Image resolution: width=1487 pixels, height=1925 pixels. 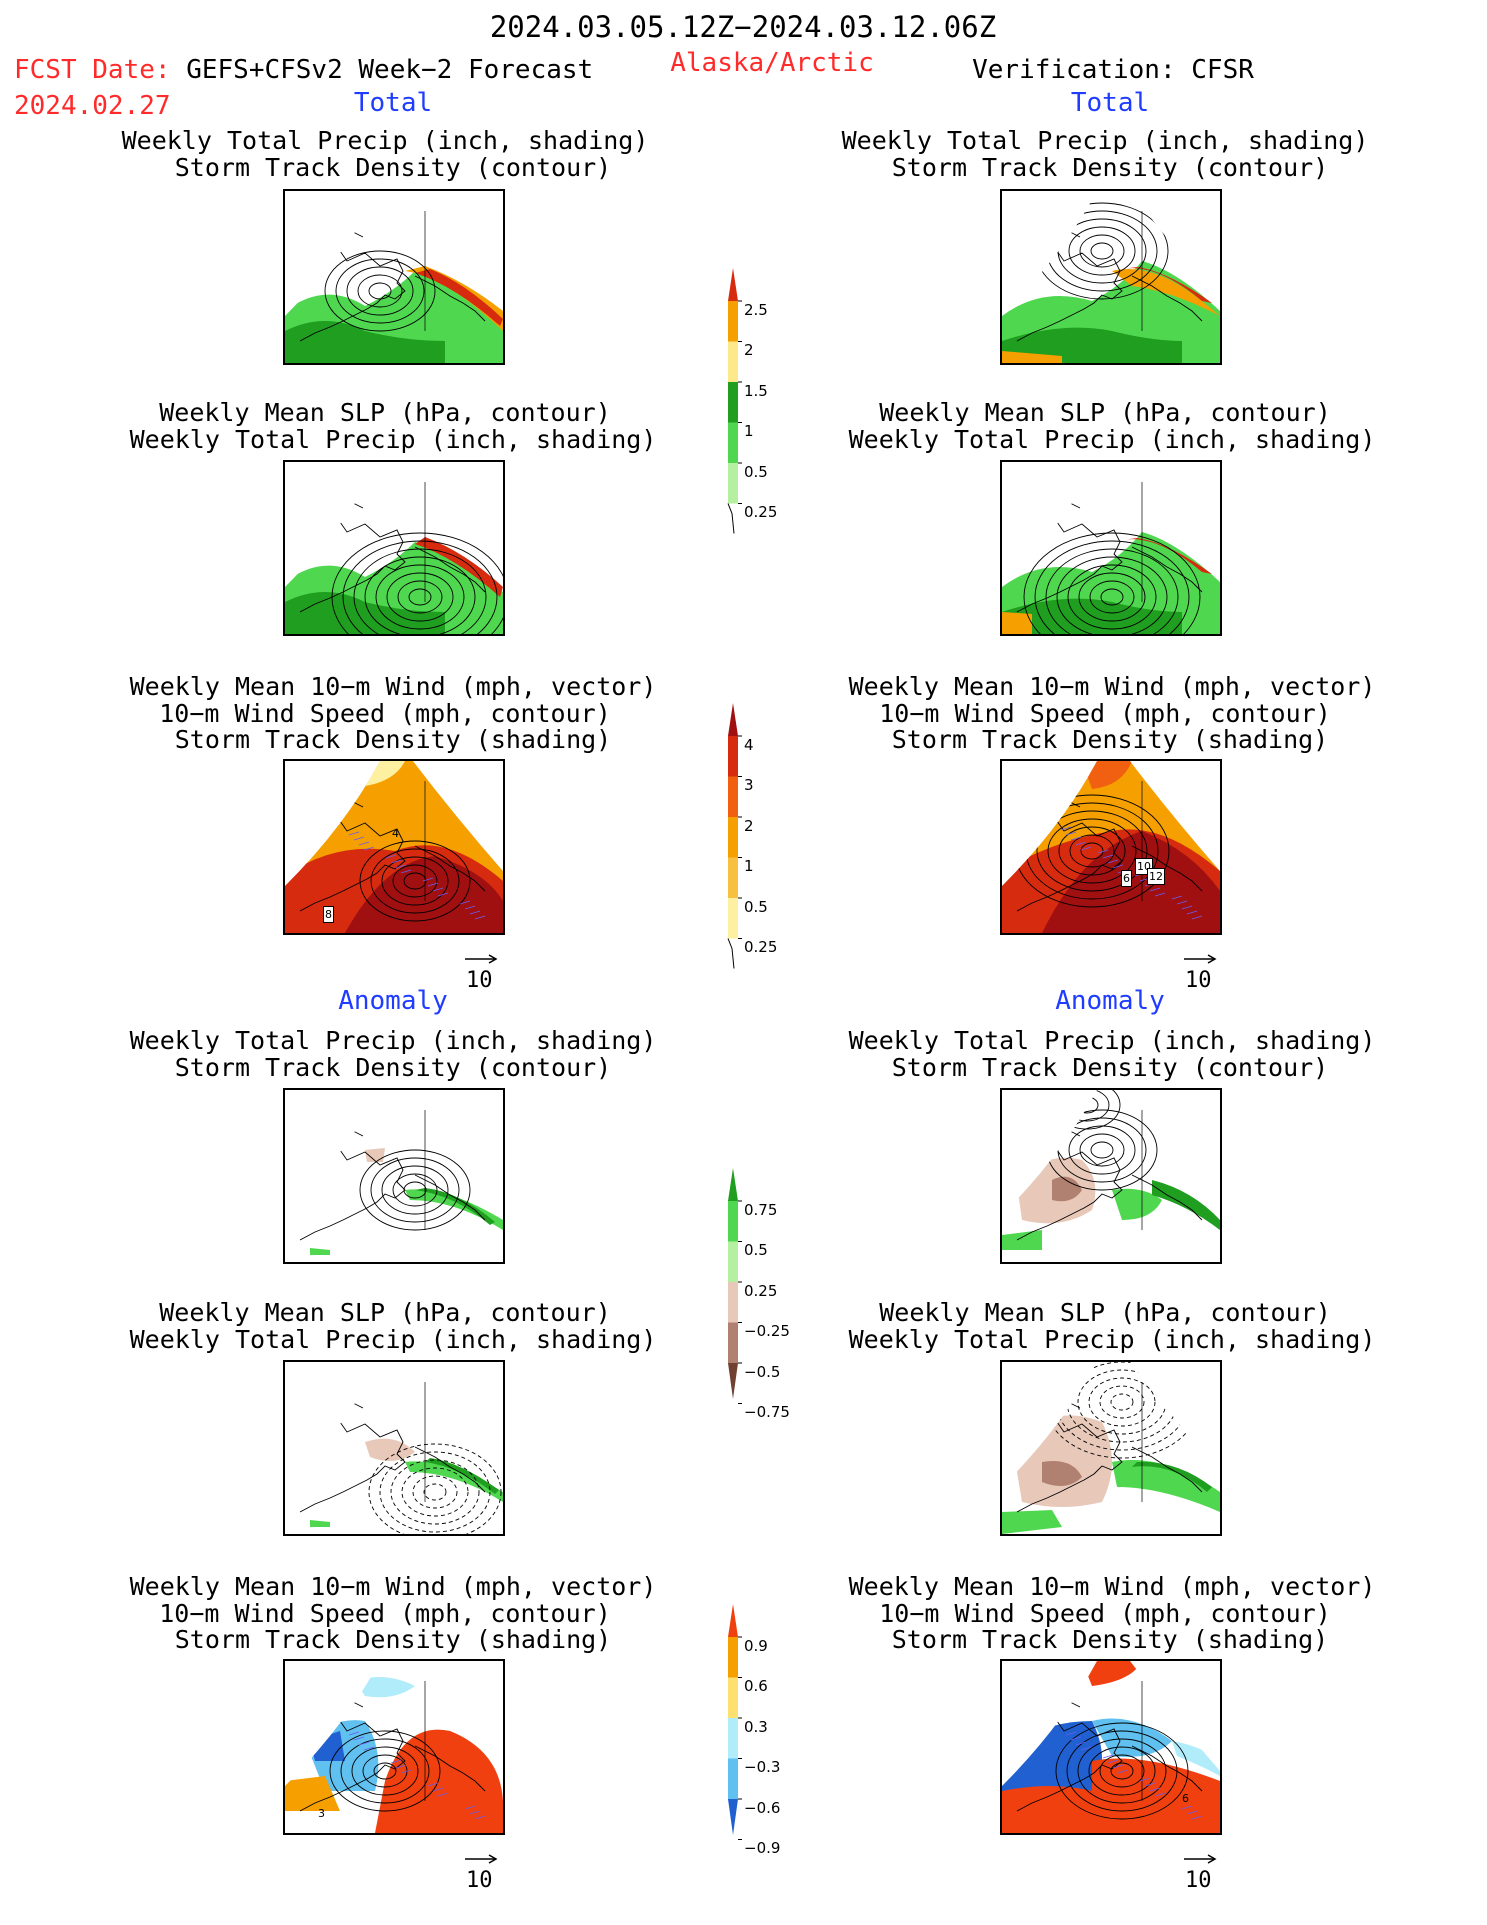 What do you see at coordinates (1111, 847) in the screenshot?
I see `map-domain` at bounding box center [1111, 847].